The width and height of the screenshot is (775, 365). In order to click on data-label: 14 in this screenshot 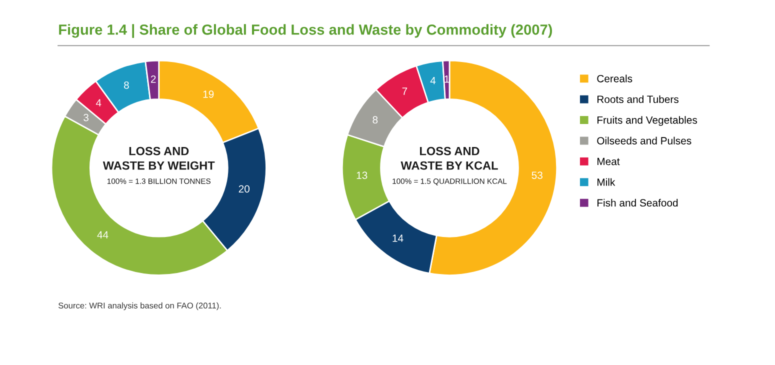, I will do `click(398, 238)`.